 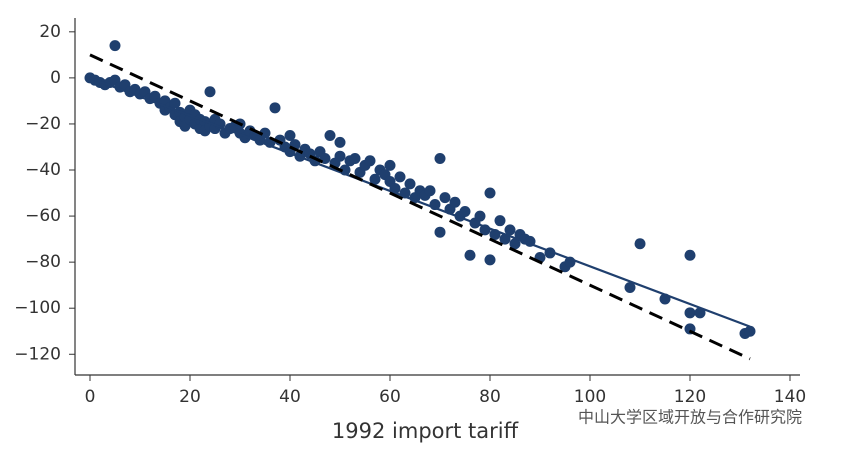 What do you see at coordinates (43, 262) in the screenshot?
I see `y-tick-label: −80` at bounding box center [43, 262].